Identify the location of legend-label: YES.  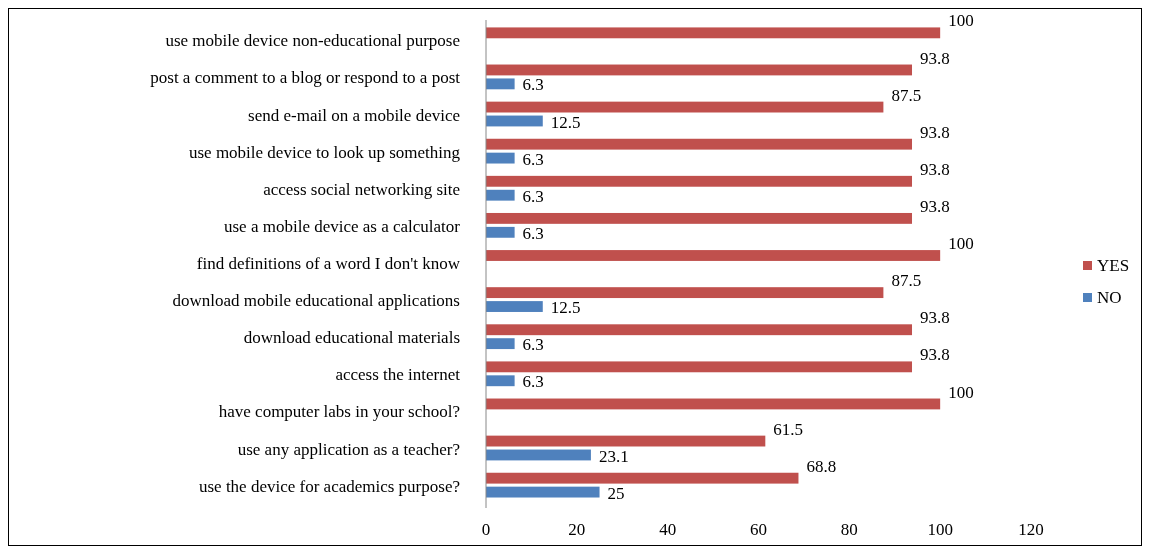
(1113, 265).